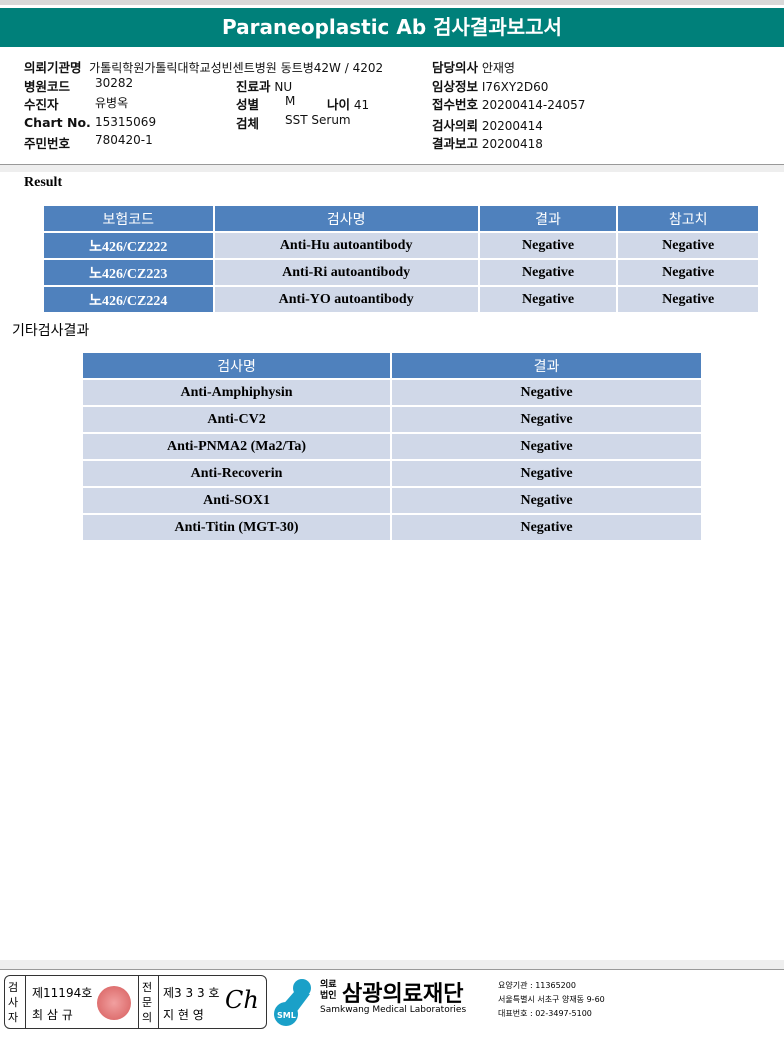 The height and width of the screenshot is (1040, 784). I want to click on table-row: Anti-Amphiphysin Negative, so click(391, 392).